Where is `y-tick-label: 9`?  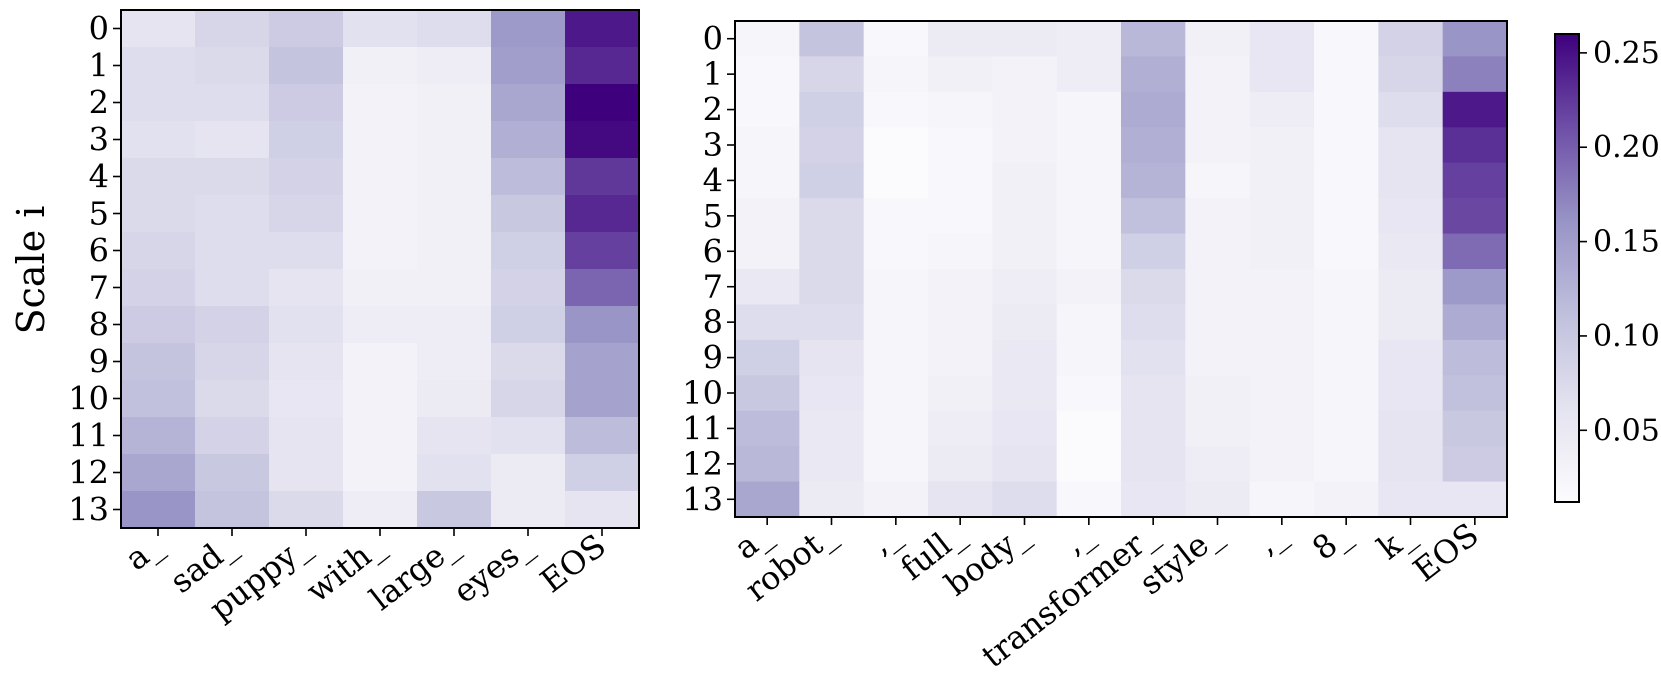 y-tick-label: 9 is located at coordinates (99, 362).